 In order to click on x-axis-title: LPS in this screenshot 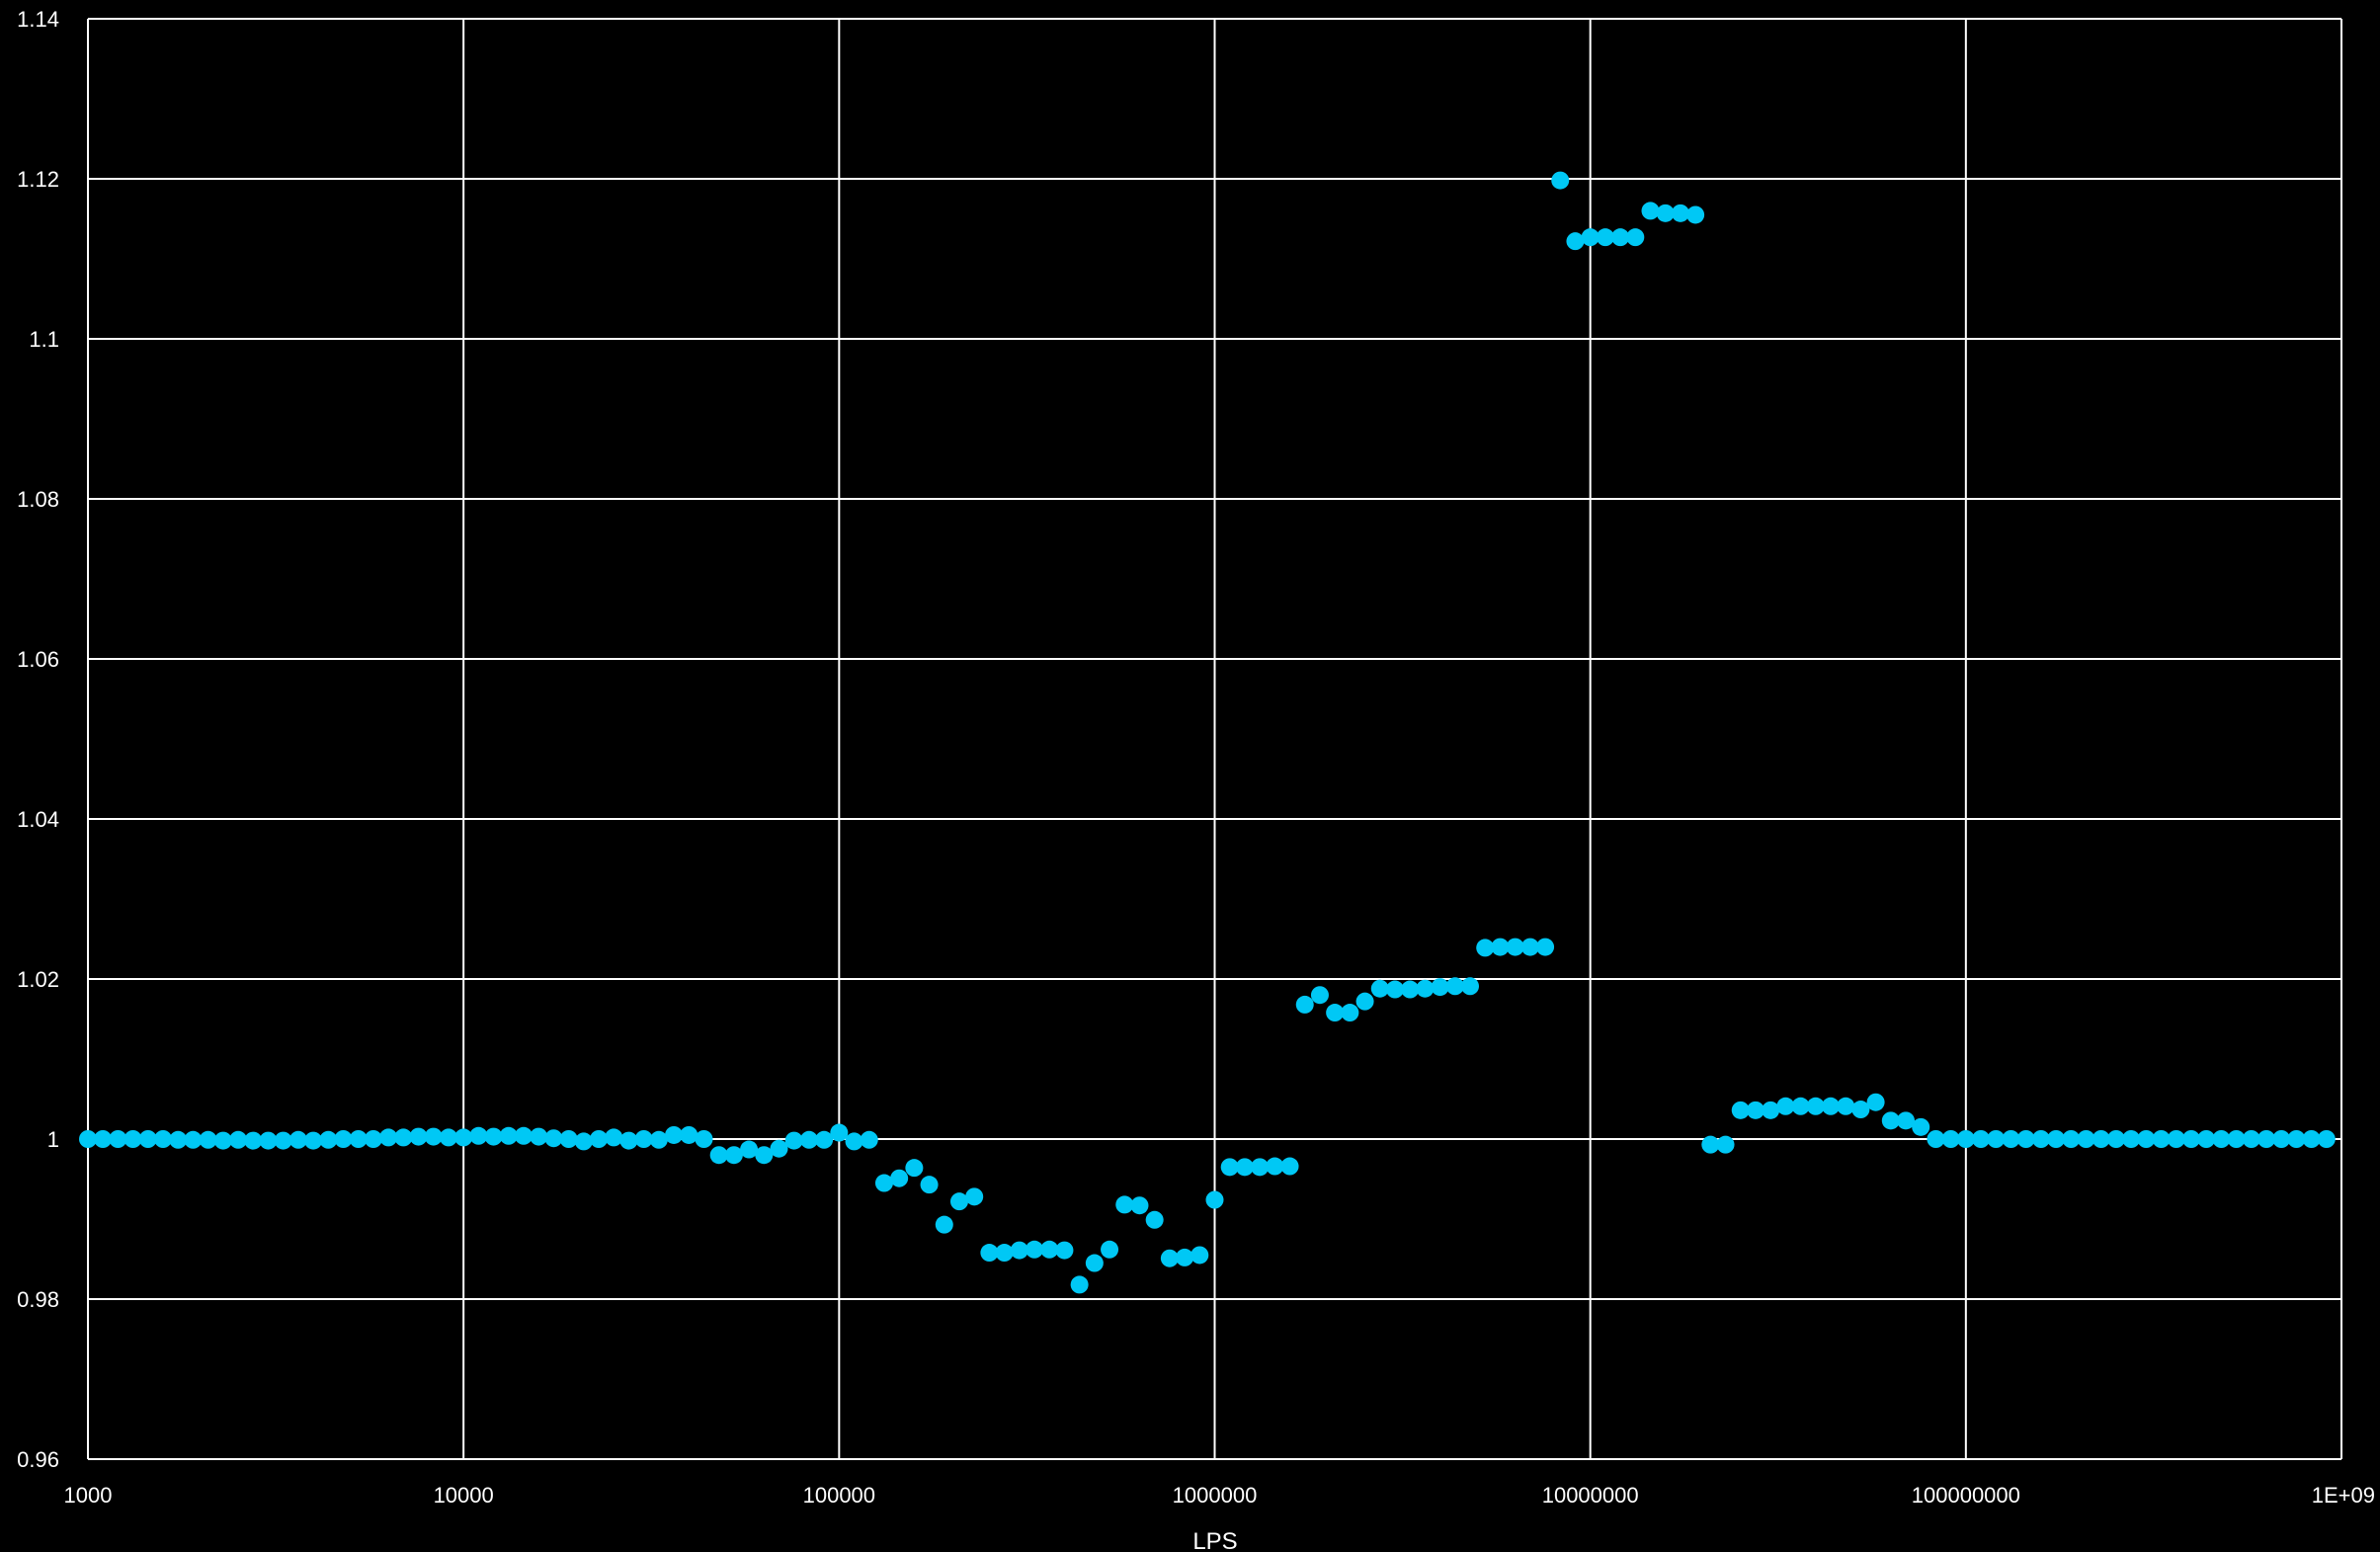, I will do `click(1214, 1540)`.